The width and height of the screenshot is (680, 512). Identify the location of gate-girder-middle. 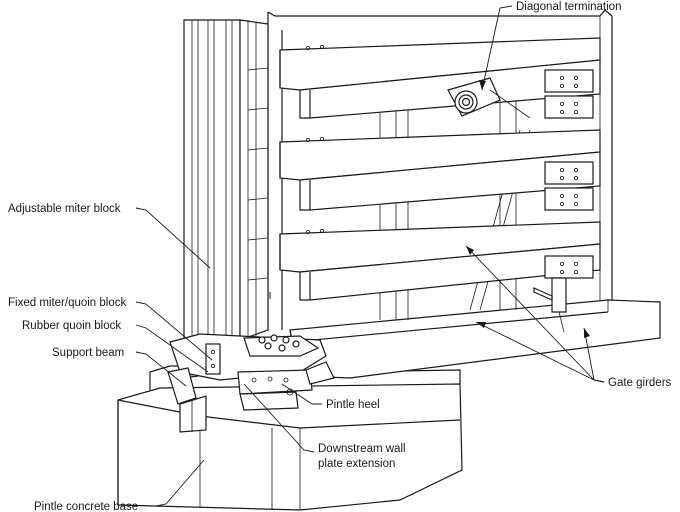
(440, 170).